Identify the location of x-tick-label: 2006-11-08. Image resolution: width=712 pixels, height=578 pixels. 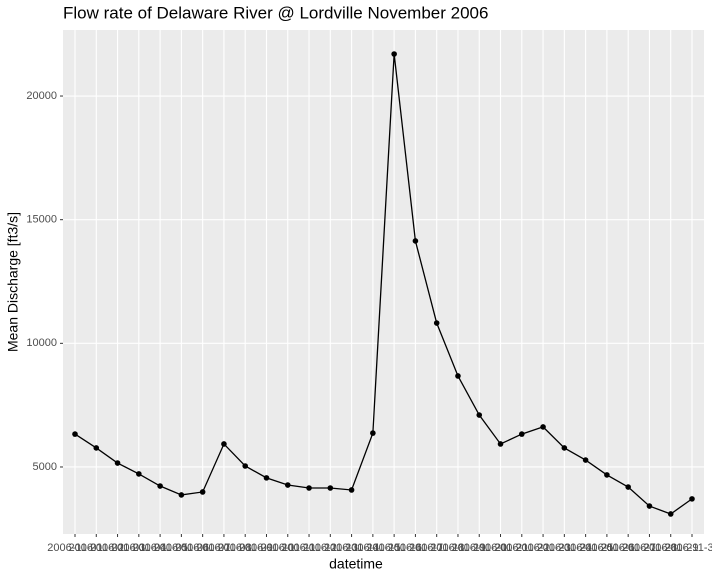
(223, 548).